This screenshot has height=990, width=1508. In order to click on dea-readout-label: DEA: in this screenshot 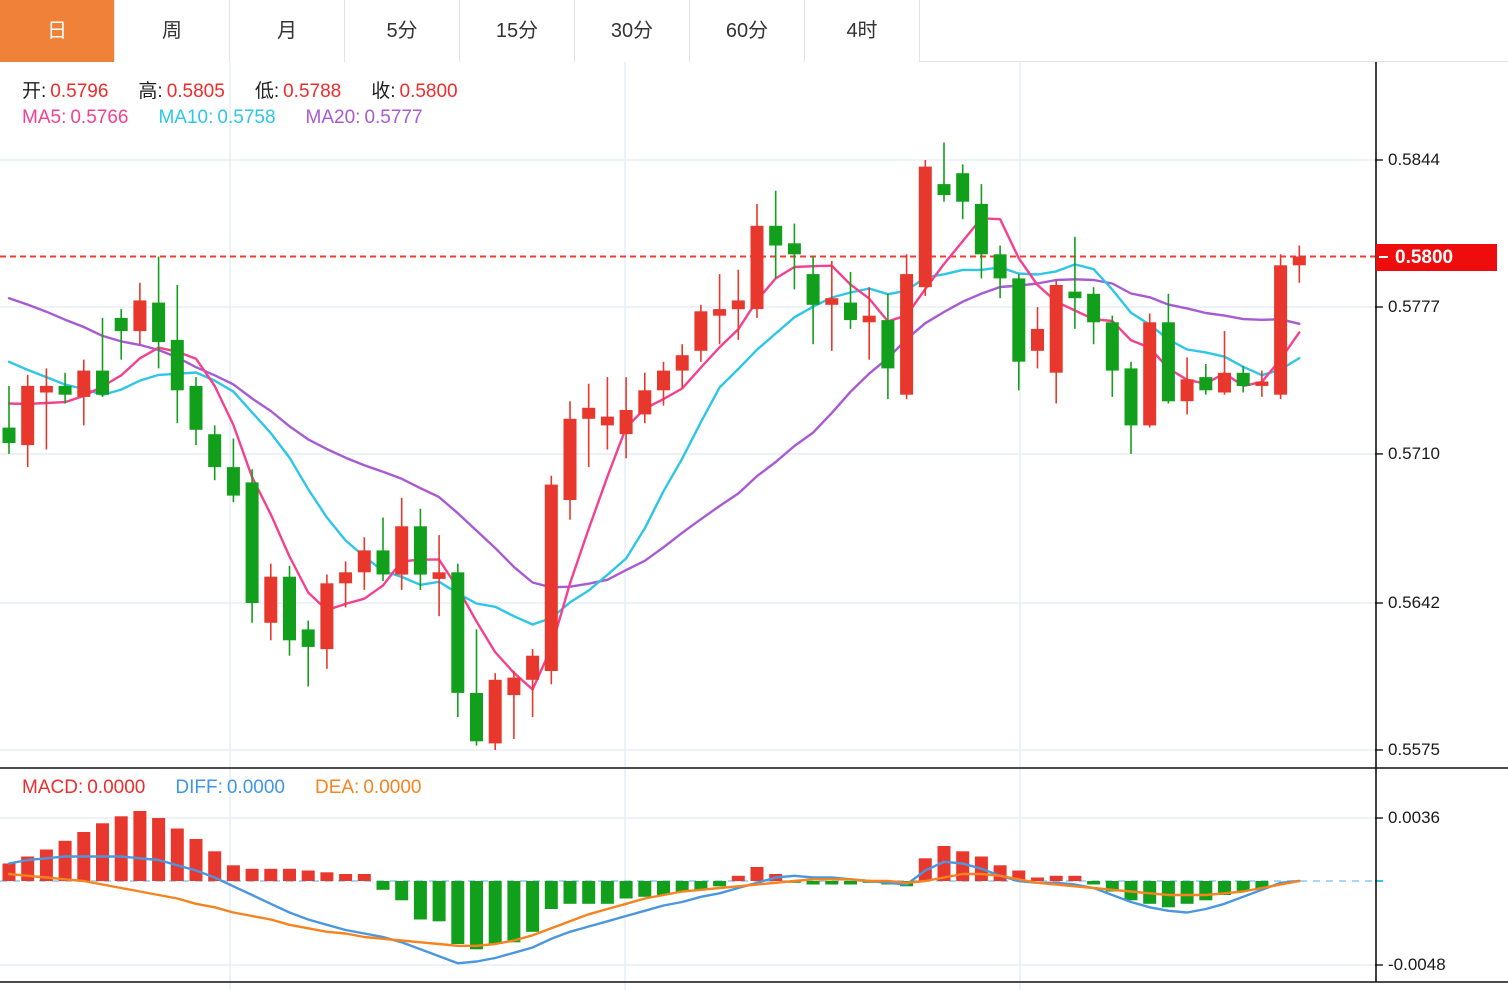, I will do `click(337, 787)`.